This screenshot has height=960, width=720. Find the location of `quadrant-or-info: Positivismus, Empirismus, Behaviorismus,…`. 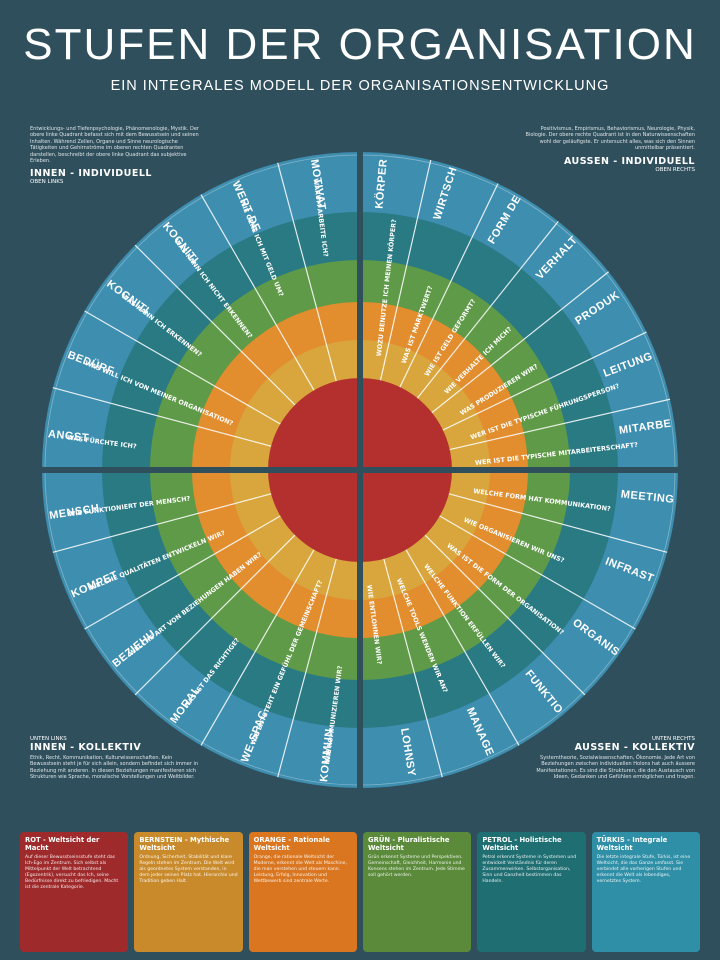

quadrant-or-info: Positivismus, Empirismus, Behaviorismus,… is located at coordinates (607, 149).